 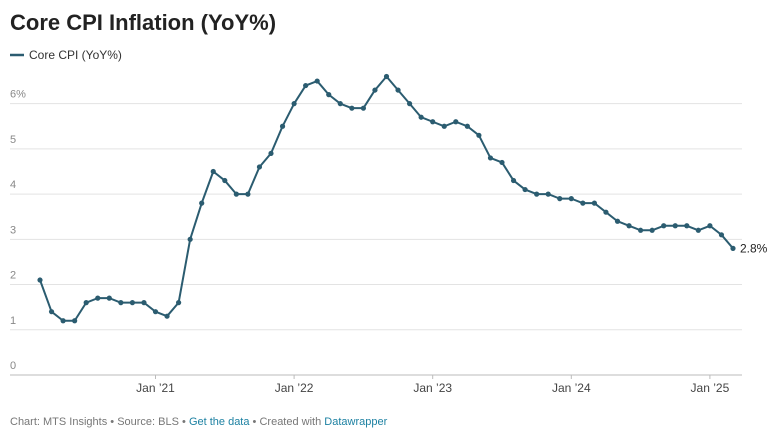 I want to click on legend: Core CPI (YoY%), so click(x=66, y=55).